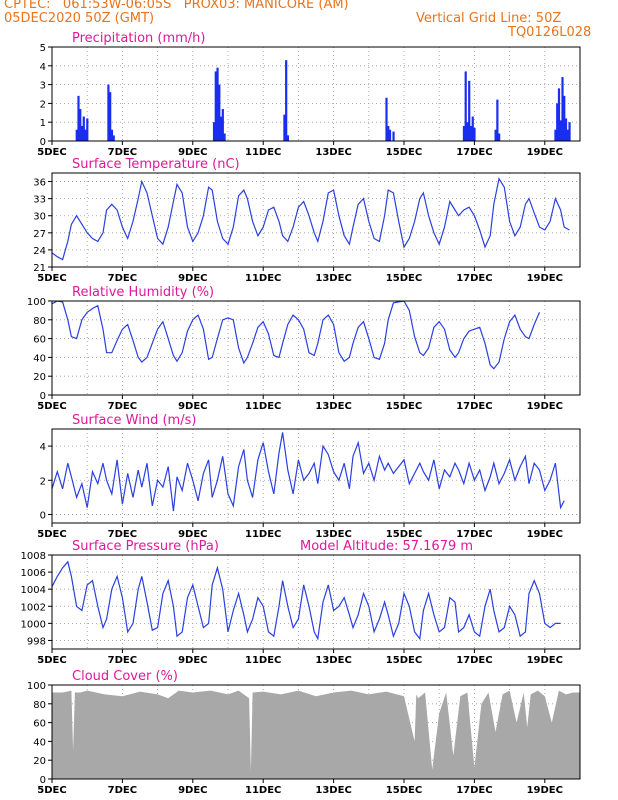 The image size is (618, 800). I want to click on temp-ytick-label: 24, so click(39, 251).